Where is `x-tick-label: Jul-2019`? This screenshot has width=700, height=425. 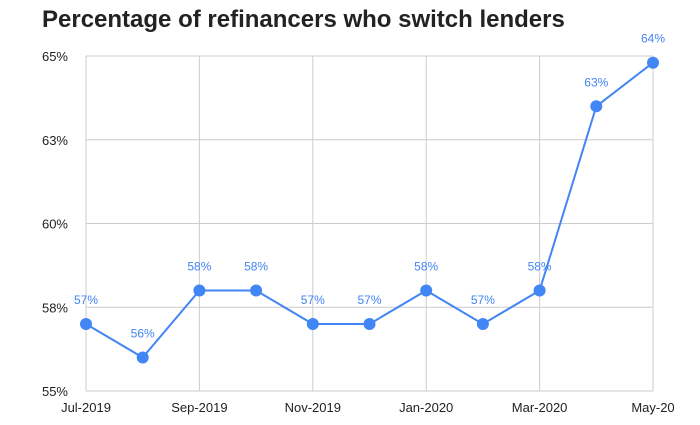
x-tick-label: Jul-2019 is located at coordinates (86, 407).